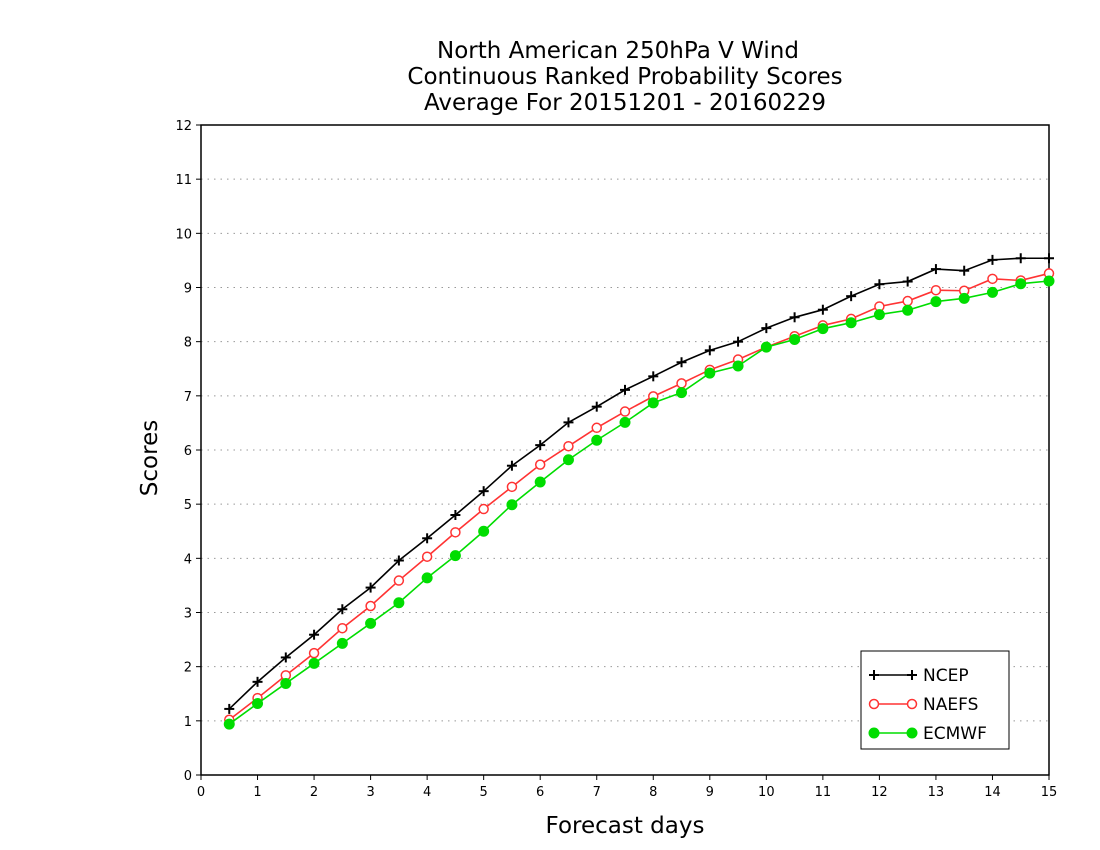  Describe the element at coordinates (653, 792) in the screenshot. I see `x-tick-label: 8` at that location.